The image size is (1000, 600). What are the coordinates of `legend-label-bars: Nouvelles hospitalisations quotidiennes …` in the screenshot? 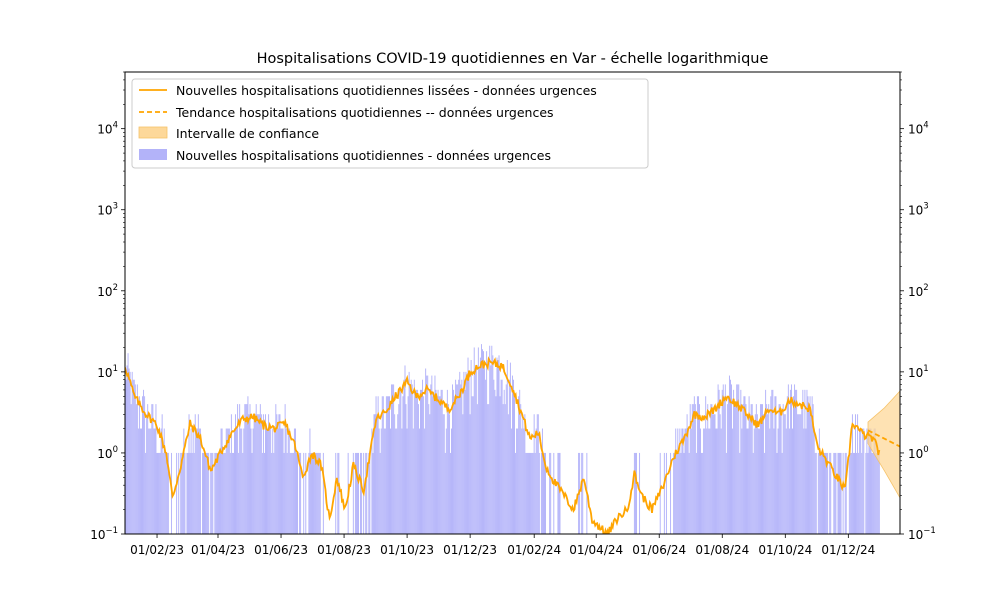 It's located at (363, 155).